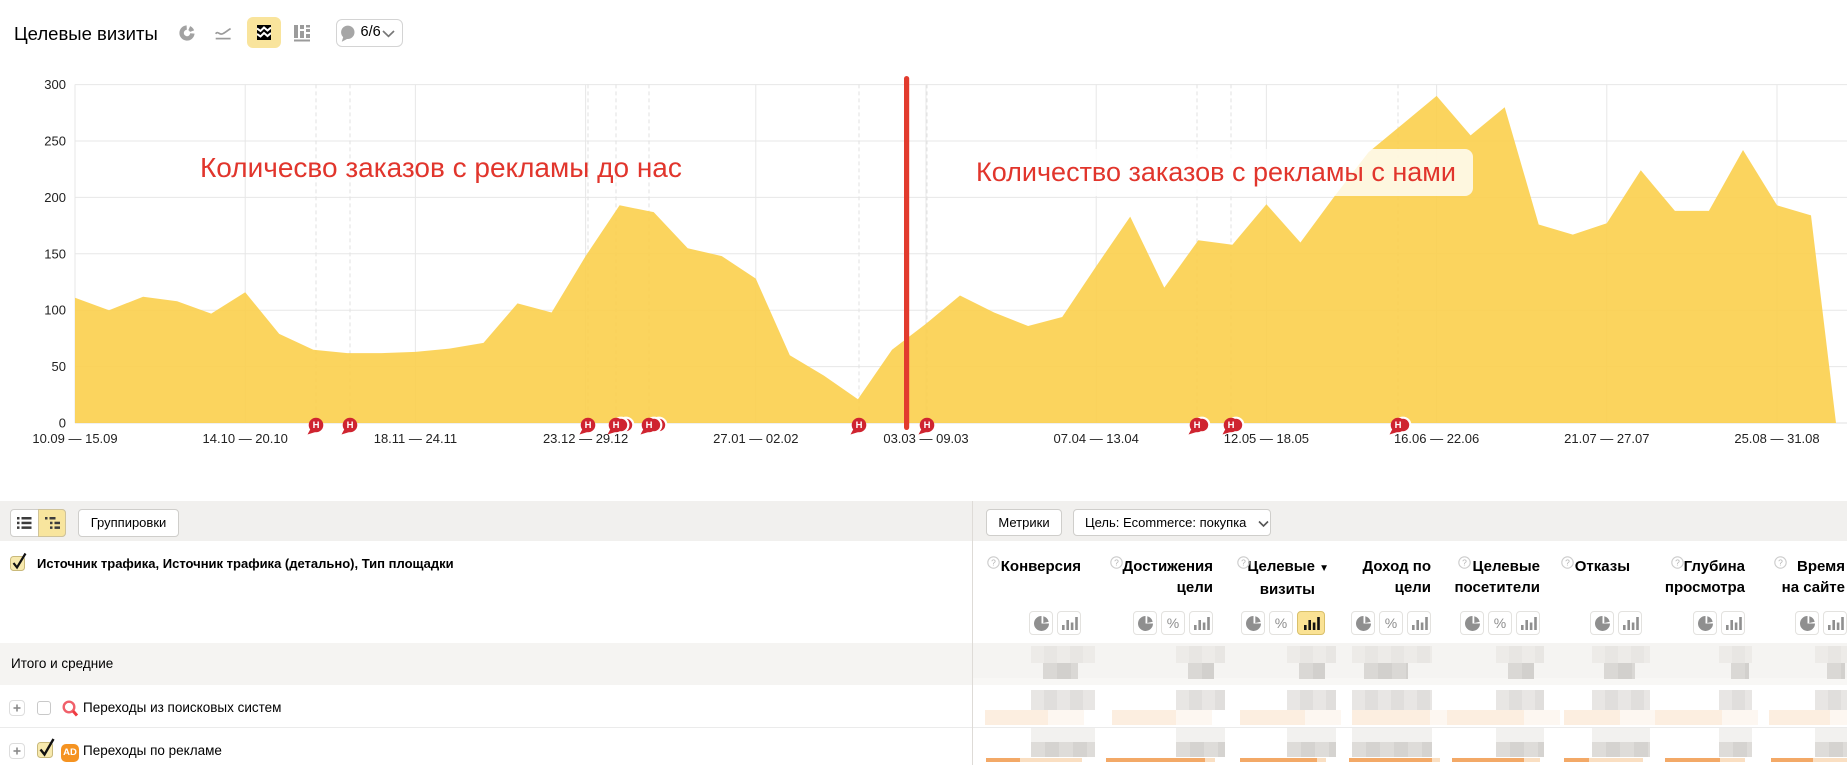  What do you see at coordinates (1436, 438) in the screenshot?
I see `svg-text: 16.06 — 22.06` at bounding box center [1436, 438].